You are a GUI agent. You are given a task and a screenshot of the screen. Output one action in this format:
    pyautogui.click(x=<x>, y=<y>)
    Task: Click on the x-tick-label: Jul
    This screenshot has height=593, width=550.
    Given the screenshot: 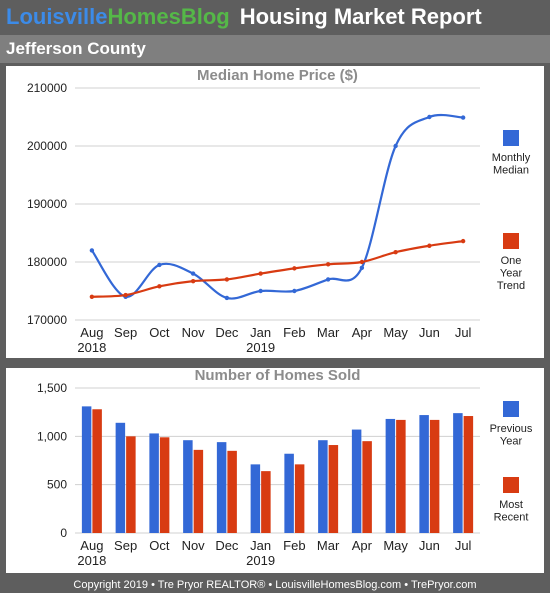 What is the action you would take?
    pyautogui.click(x=463, y=545)
    